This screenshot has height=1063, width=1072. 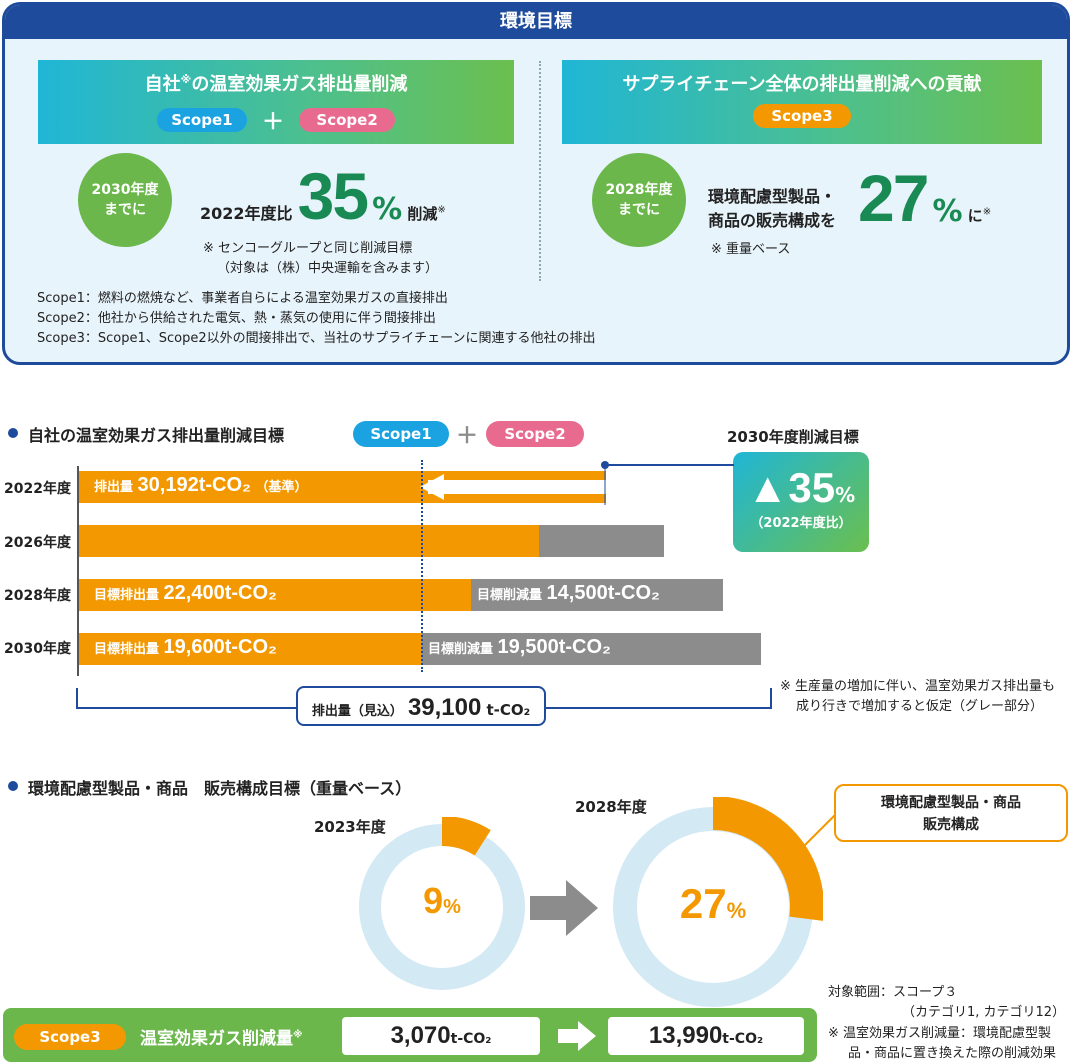 I want to click on bar-2028-reduction, so click(x=597, y=595).